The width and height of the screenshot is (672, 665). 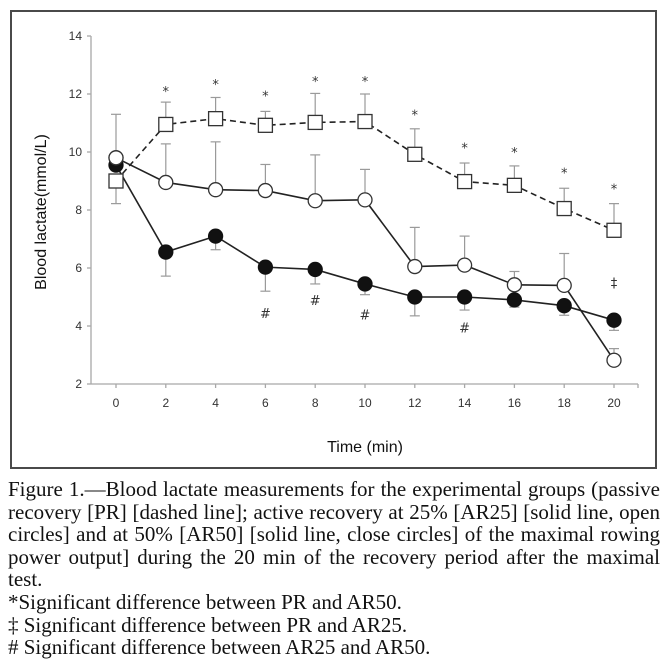 What do you see at coordinates (78, 326) in the screenshot?
I see `y-tick-label: 4` at bounding box center [78, 326].